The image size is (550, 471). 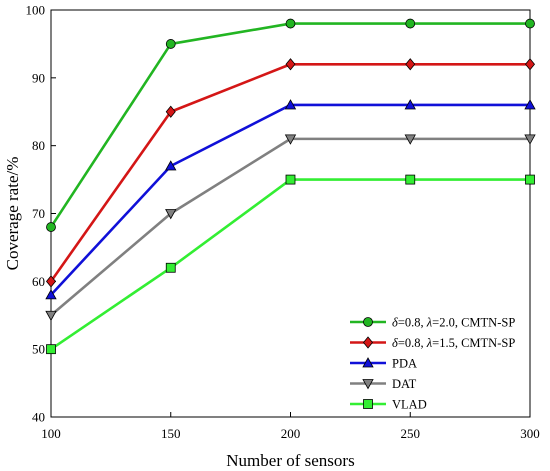 What do you see at coordinates (290, 460) in the screenshot?
I see `x-axis-title: Number of sensors` at bounding box center [290, 460].